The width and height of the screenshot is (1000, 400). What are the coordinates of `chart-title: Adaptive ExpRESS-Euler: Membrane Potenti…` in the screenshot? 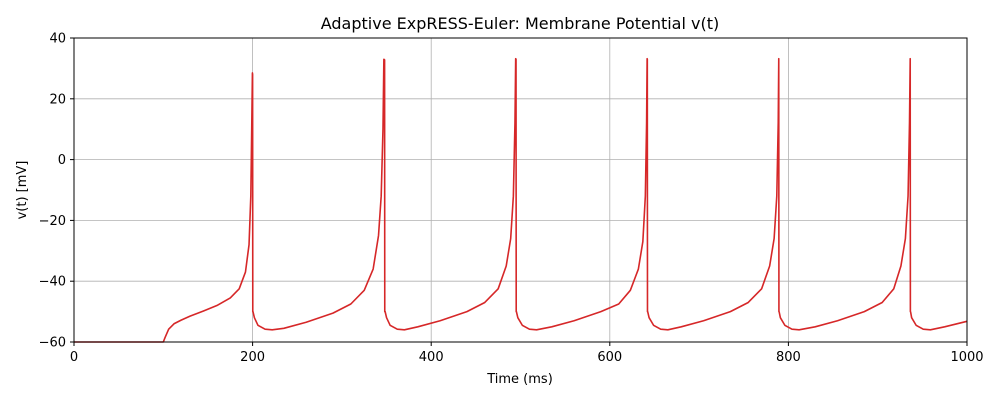 It's located at (520, 23).